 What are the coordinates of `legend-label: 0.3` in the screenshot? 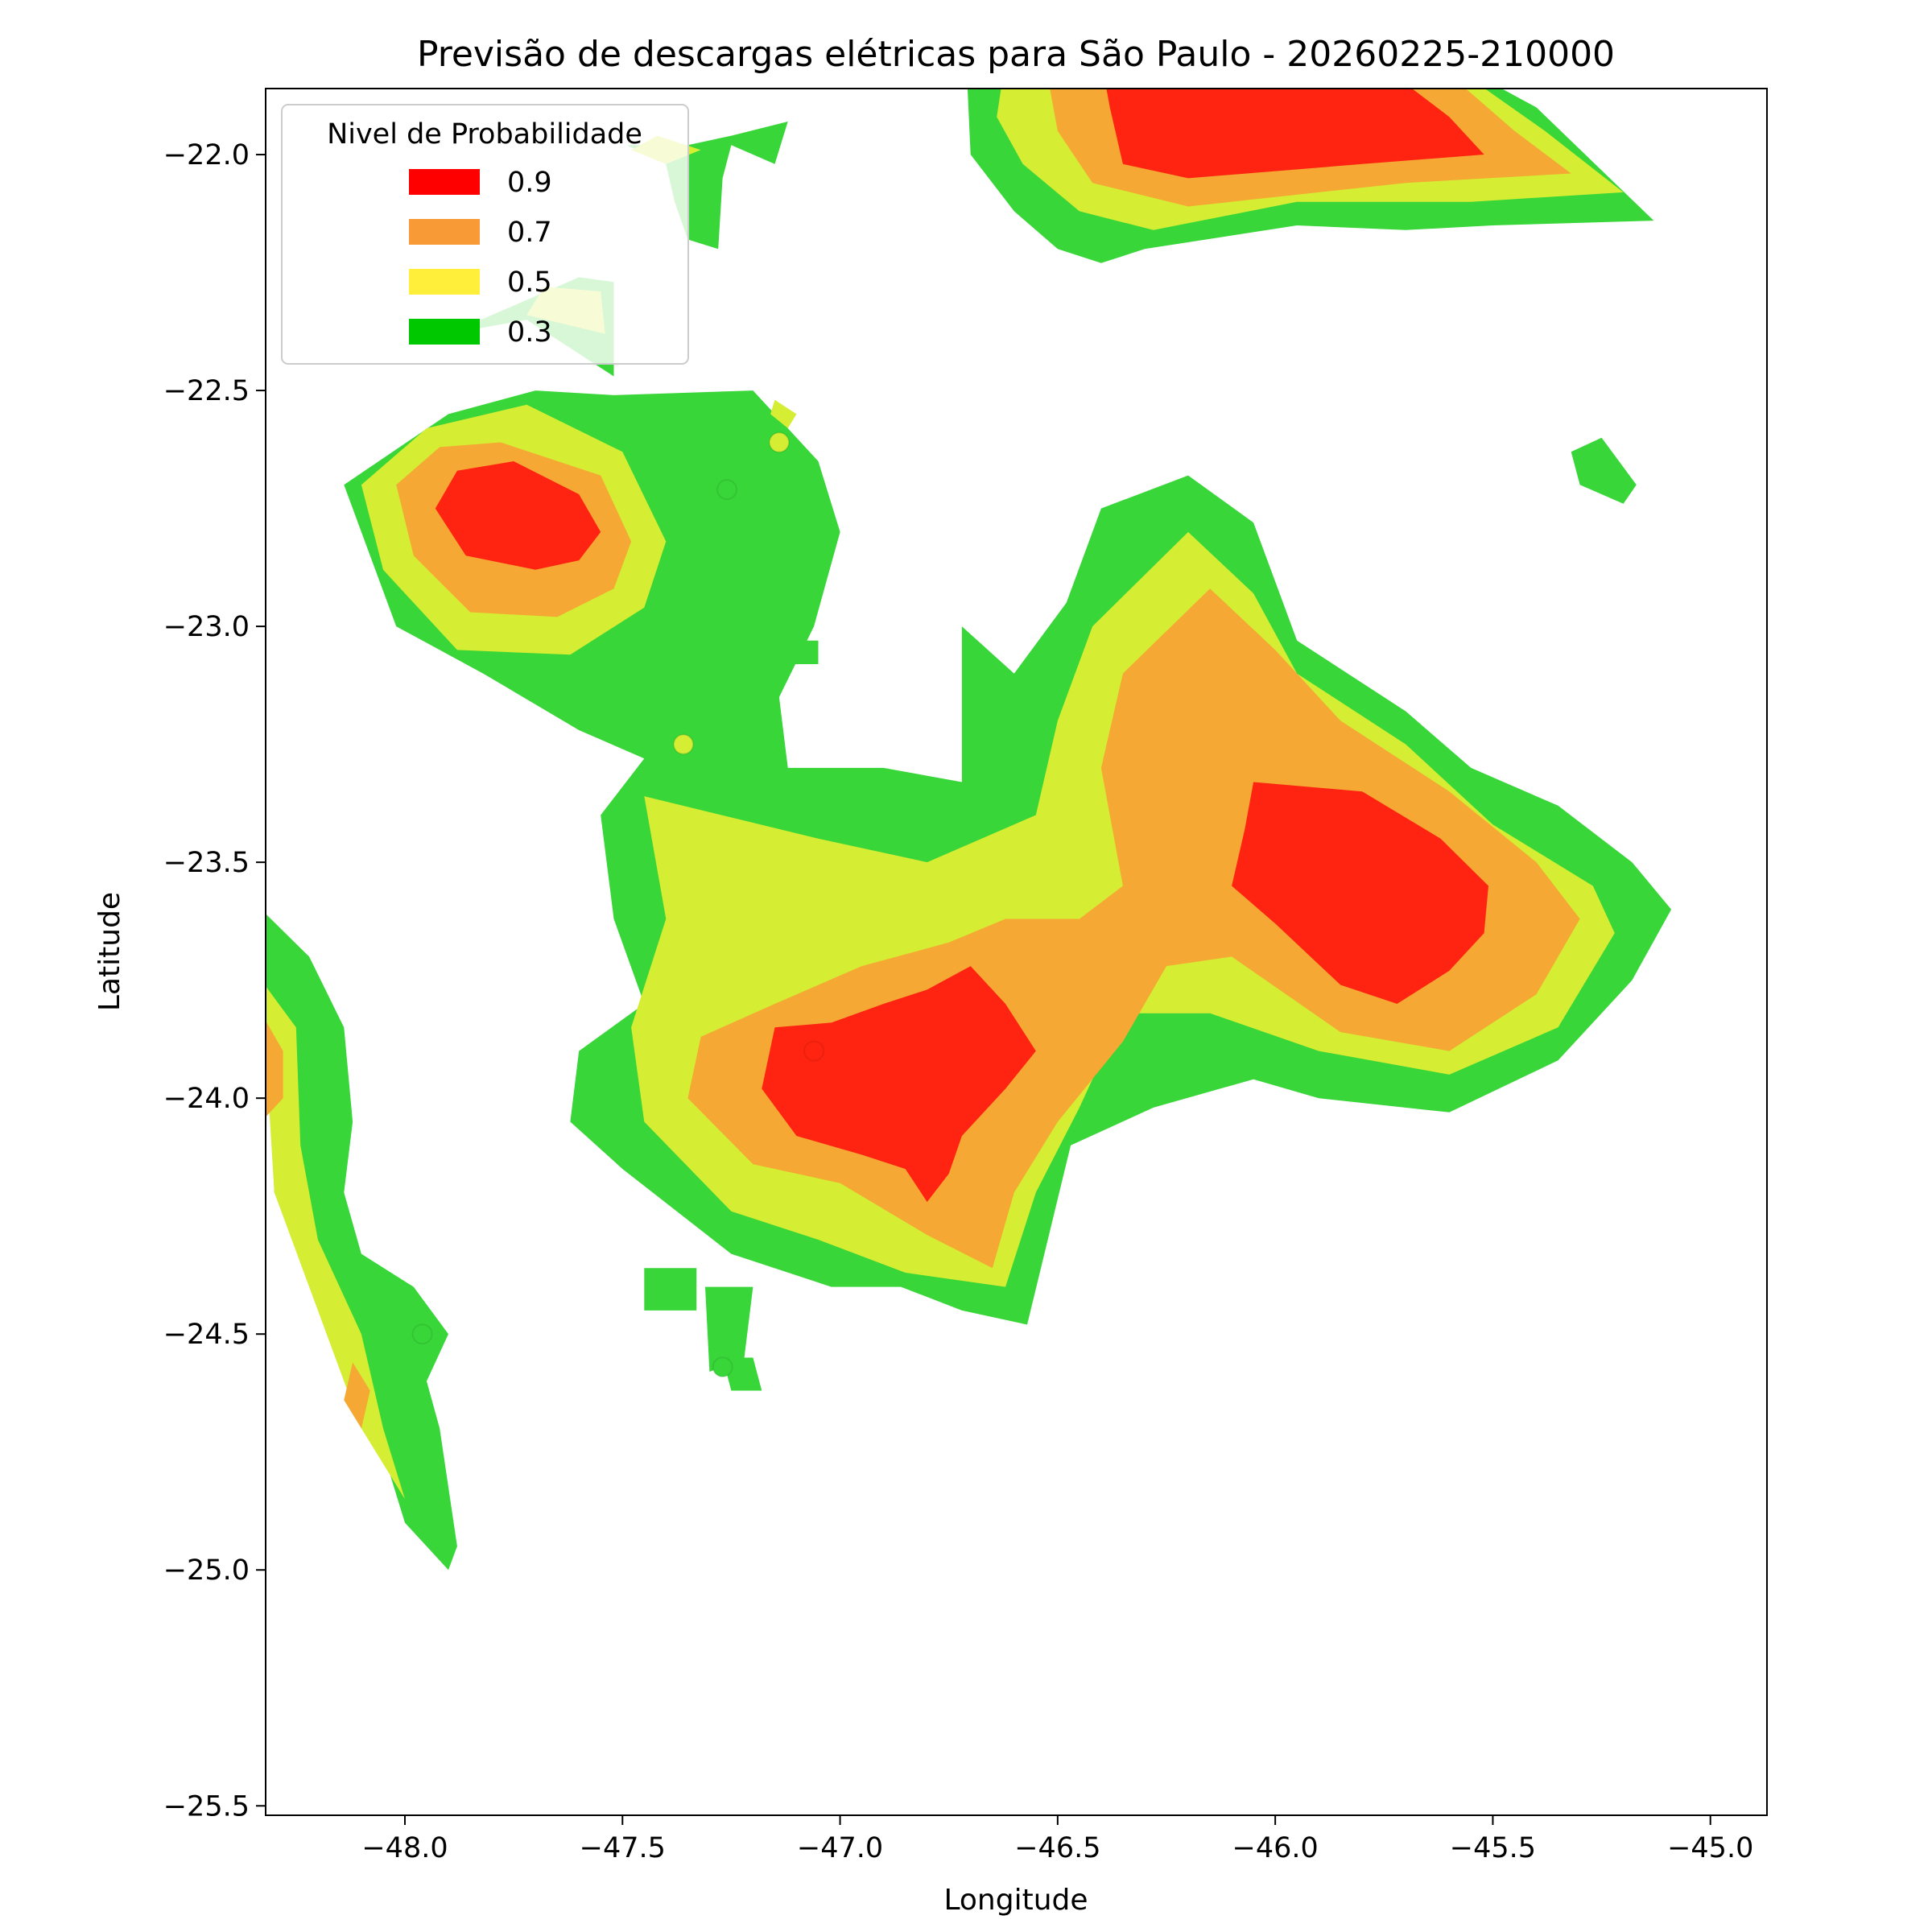 It's located at (529, 332).